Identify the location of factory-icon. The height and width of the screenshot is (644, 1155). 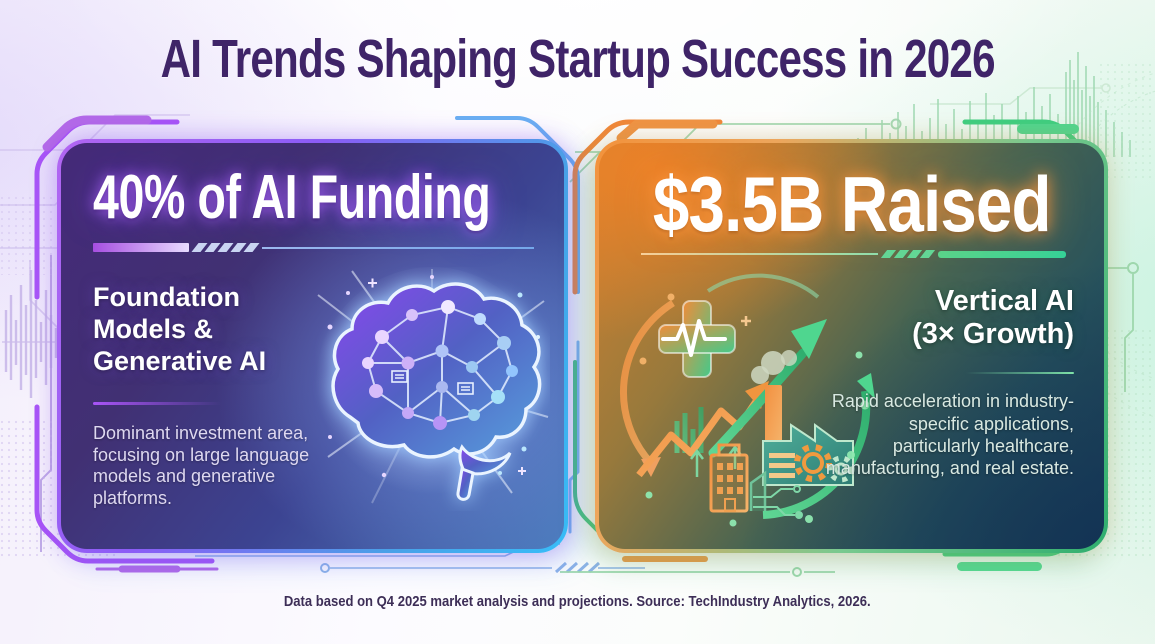
(803, 418).